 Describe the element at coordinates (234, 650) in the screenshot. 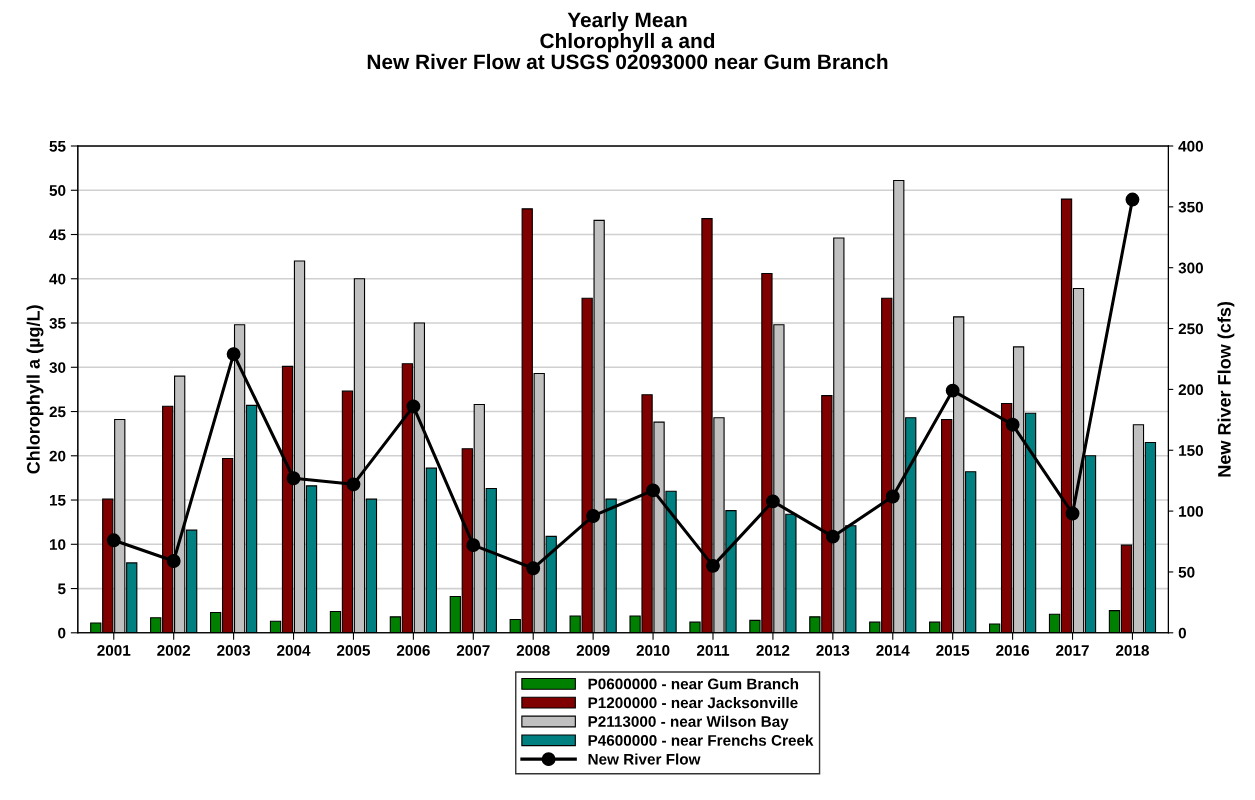

I see `x-tick-label: 2003` at that location.